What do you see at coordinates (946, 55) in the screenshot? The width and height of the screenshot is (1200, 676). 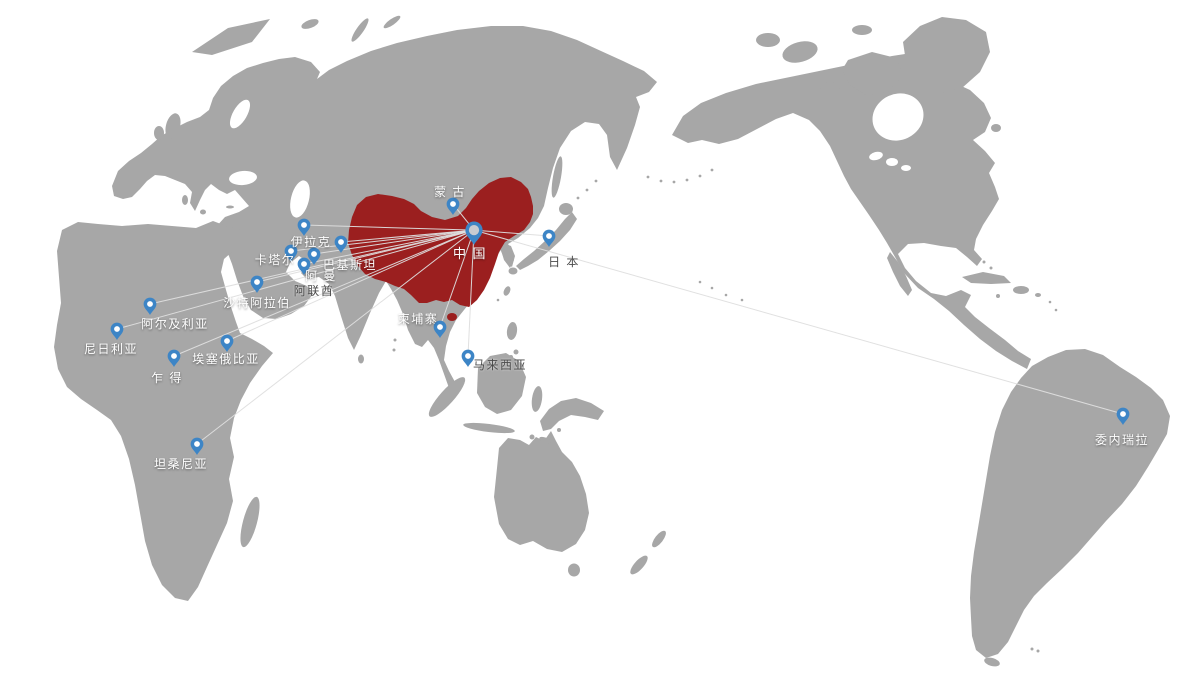 I see `island-greenland` at bounding box center [946, 55].